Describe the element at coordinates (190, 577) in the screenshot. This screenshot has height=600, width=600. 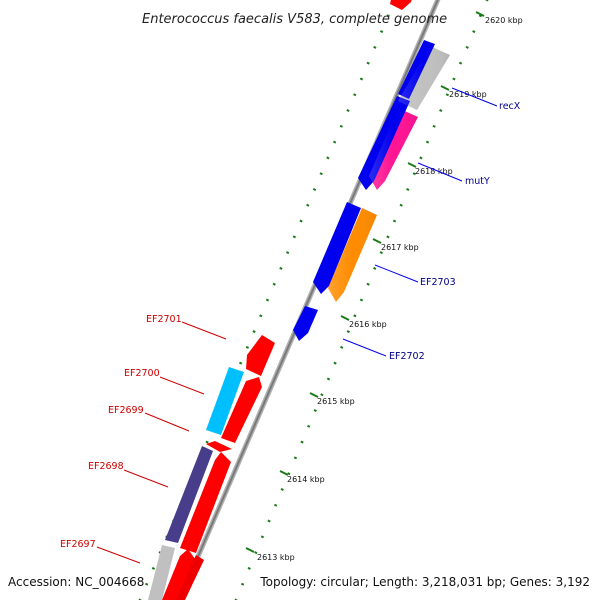
I see `gene-red-fill` at that location.